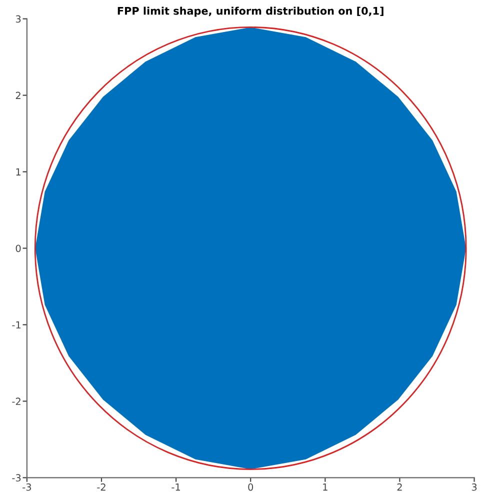  I want to click on y-tick-label: 0, so click(18, 248).